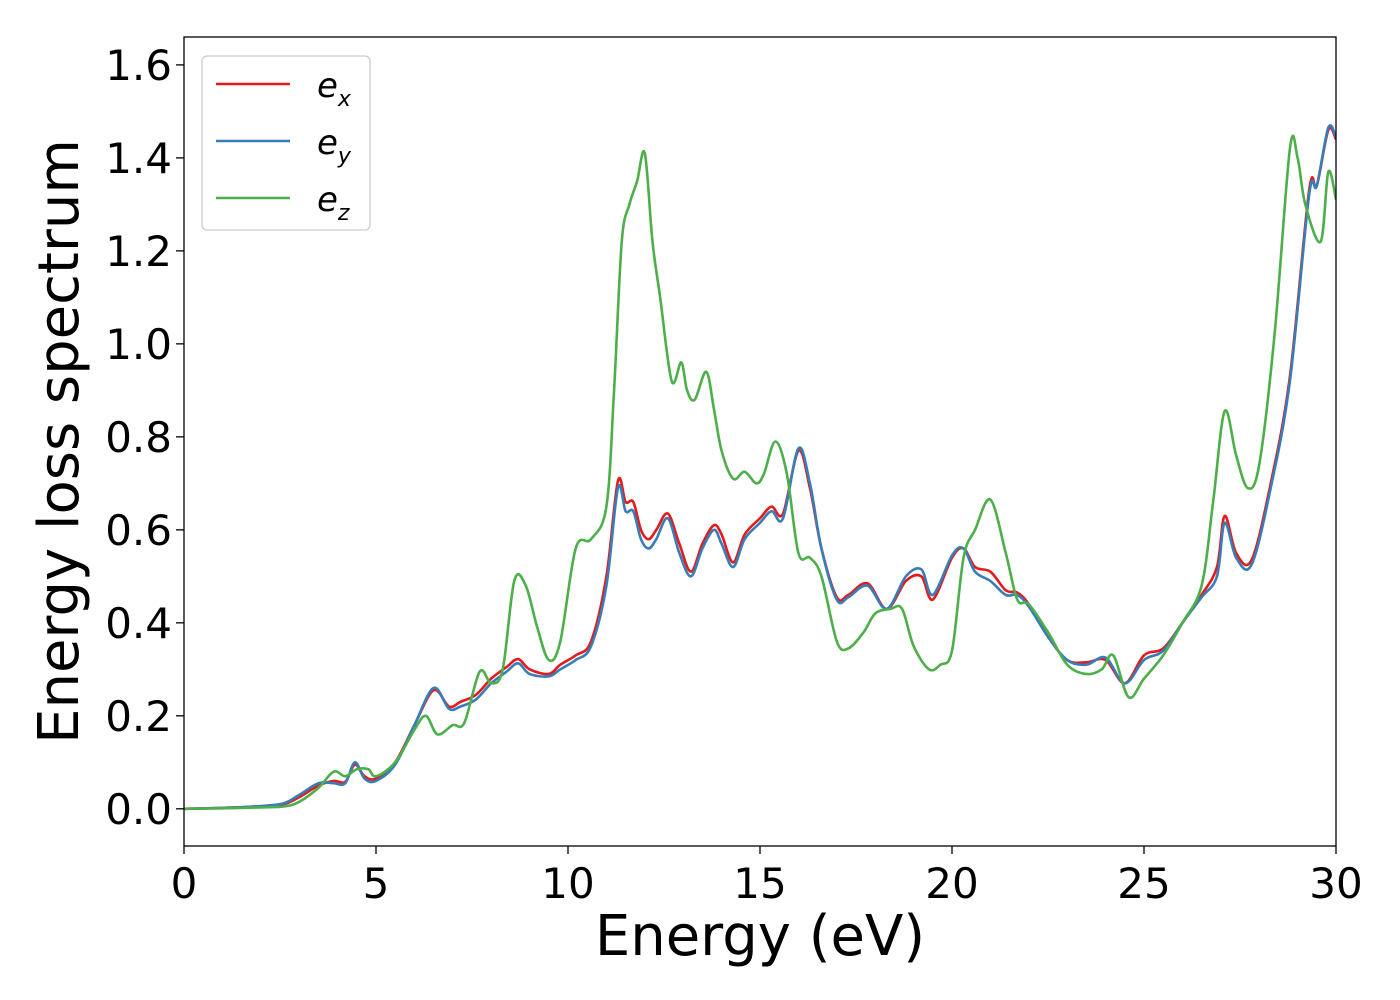  I want to click on x-tick-label: 5, so click(376, 883).